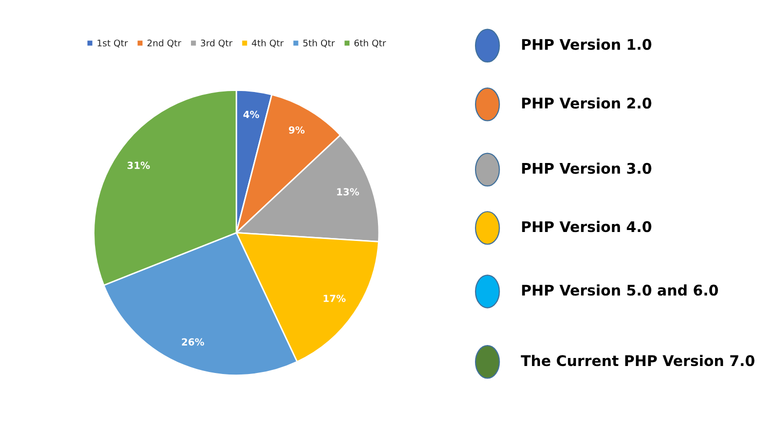 This screenshot has height=435, width=775. I want to click on text: PHP Version 5.0 and 6.0, so click(620, 290).